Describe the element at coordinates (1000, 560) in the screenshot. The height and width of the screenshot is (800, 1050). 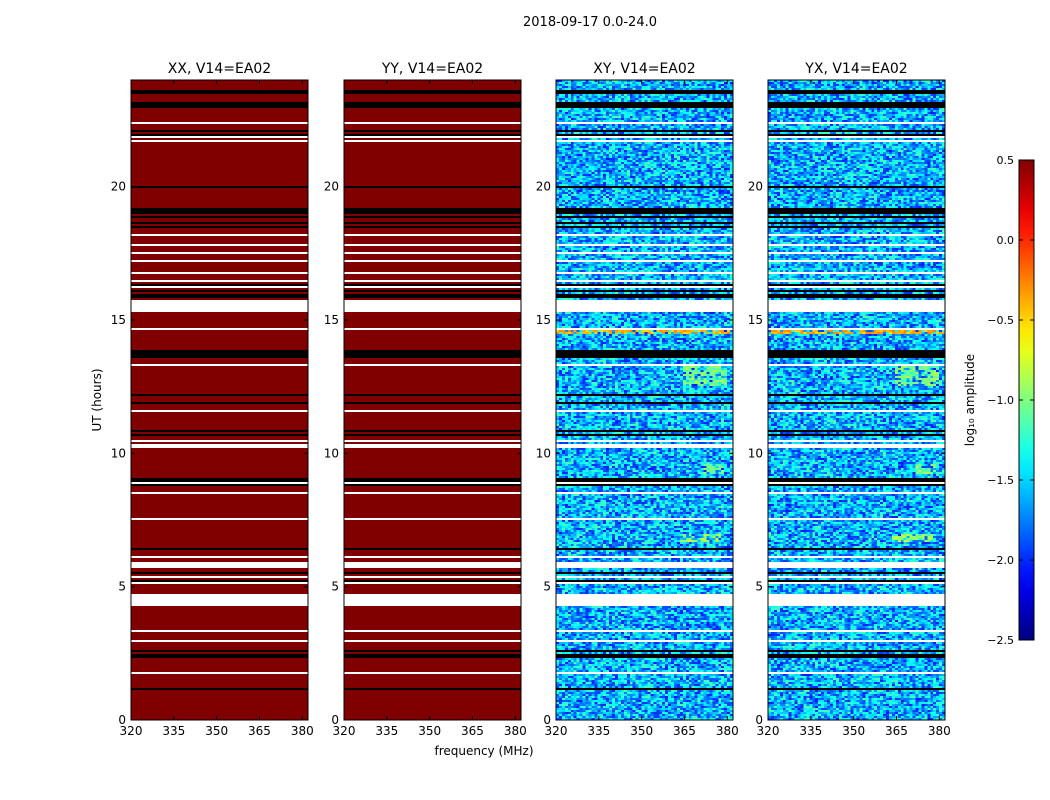
I see `colorbar-tick-label: −2.0` at that location.